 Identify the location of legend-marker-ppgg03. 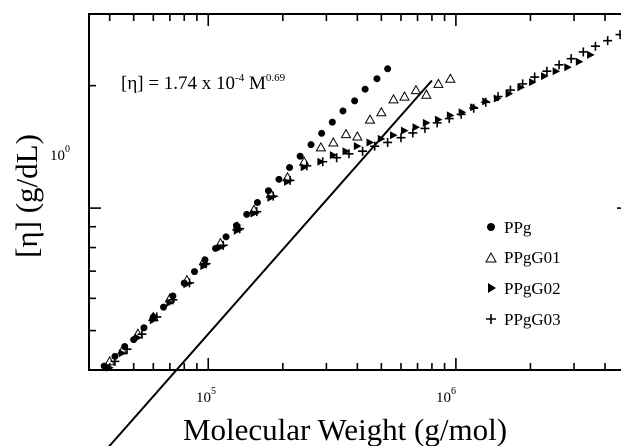
(491, 319).